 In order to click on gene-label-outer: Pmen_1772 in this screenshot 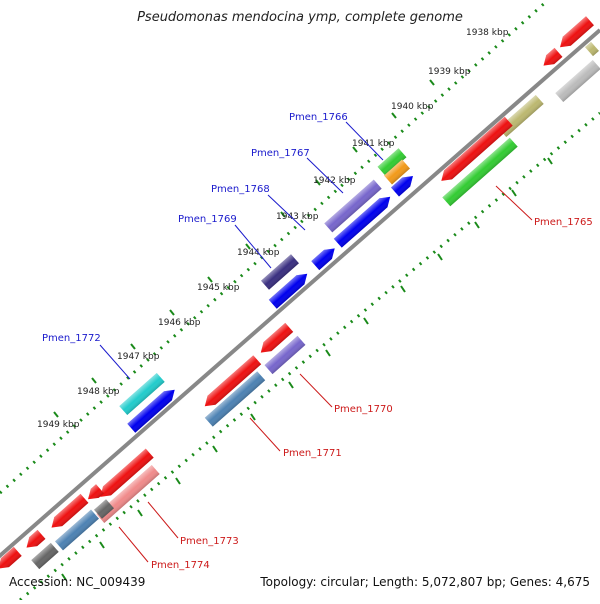, I will do `click(71, 338)`.